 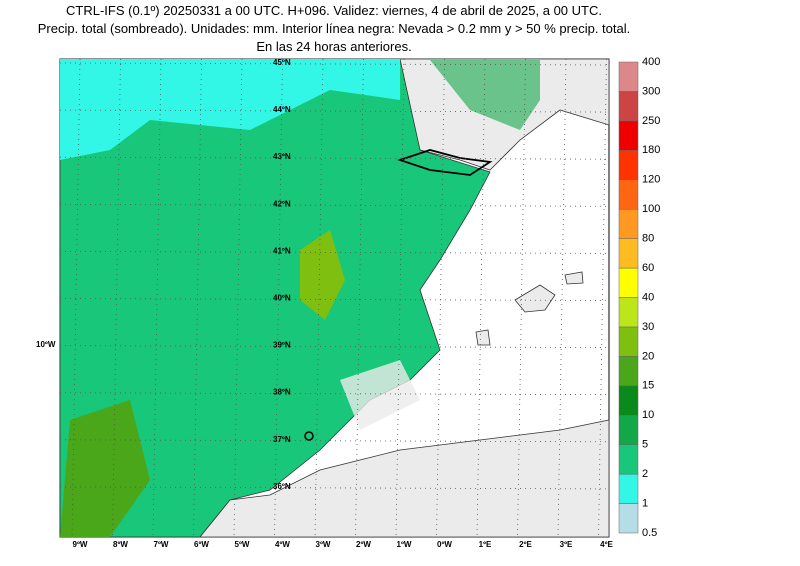 What do you see at coordinates (161, 544) in the screenshot?
I see `lon-label: 7ºW` at bounding box center [161, 544].